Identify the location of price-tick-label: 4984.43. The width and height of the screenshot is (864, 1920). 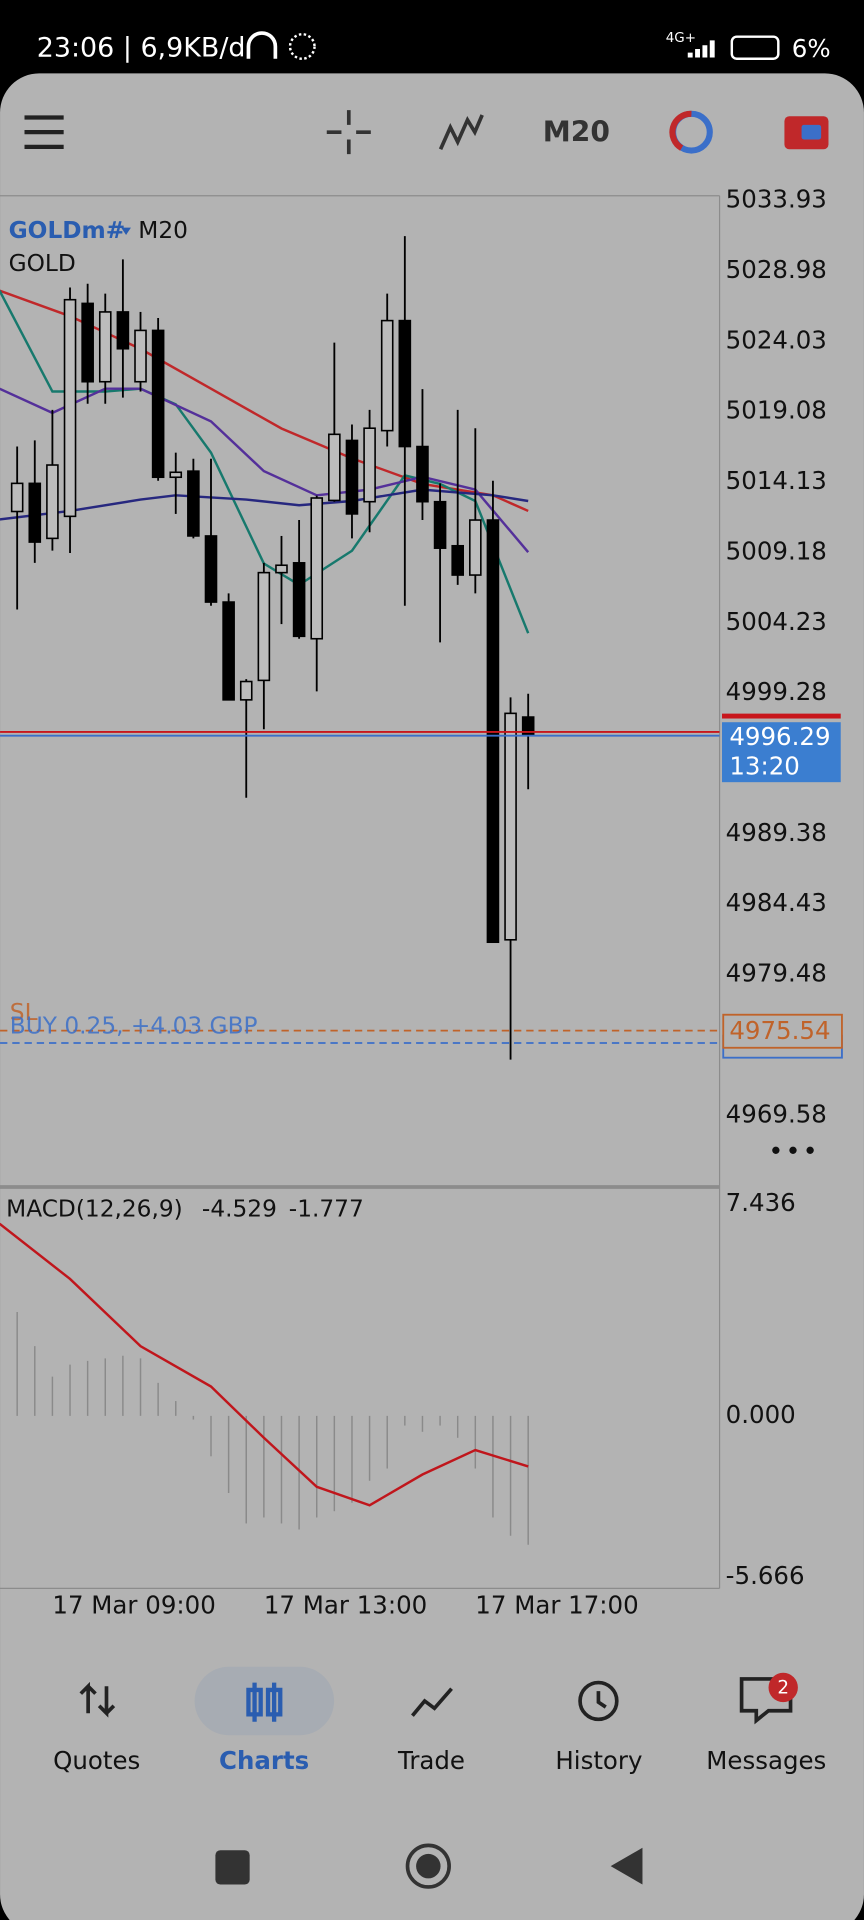
(776, 902).